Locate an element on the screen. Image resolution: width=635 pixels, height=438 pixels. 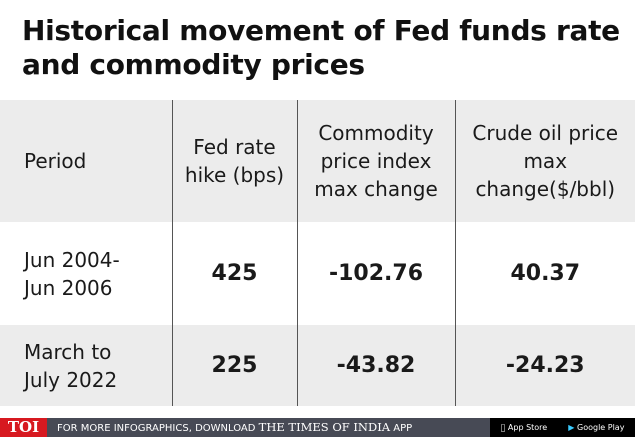
app-label: APP is located at coordinates (403, 428).